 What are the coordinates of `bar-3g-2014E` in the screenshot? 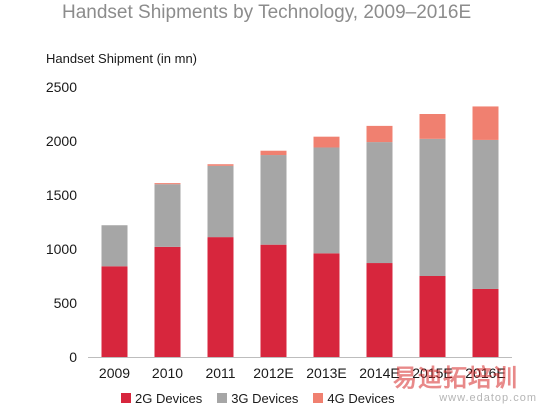 It's located at (379, 203).